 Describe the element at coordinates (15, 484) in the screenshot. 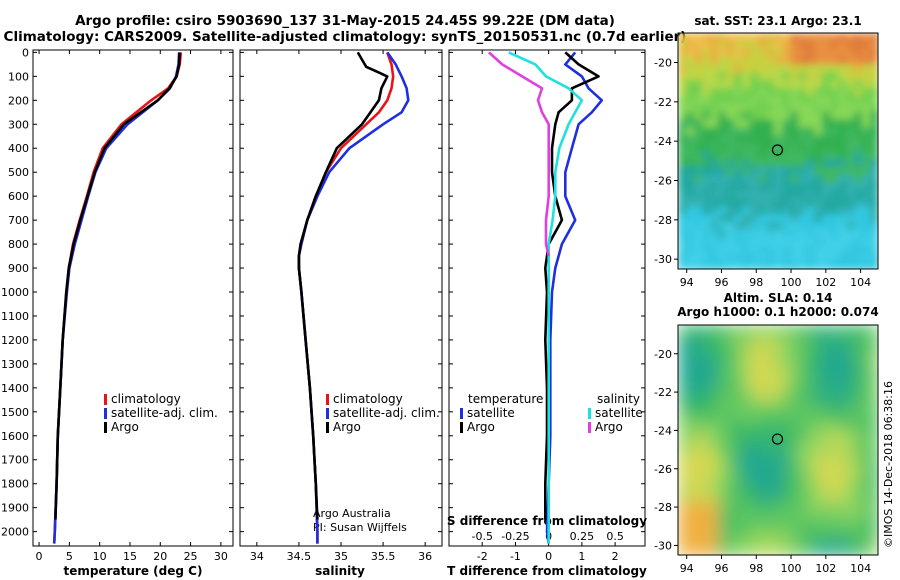

I see `depth-tick-label: 1800` at that location.